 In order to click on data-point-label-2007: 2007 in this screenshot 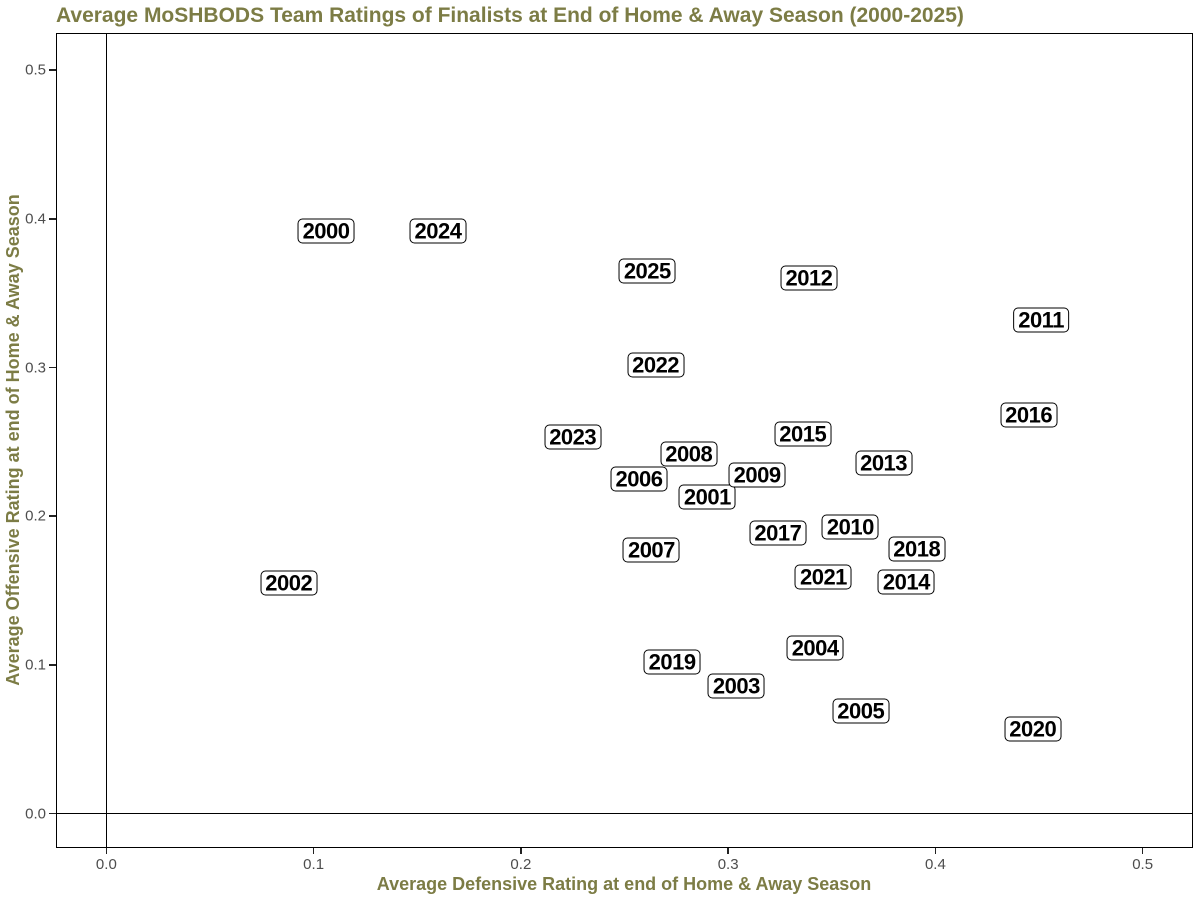, I will do `click(651, 550)`.